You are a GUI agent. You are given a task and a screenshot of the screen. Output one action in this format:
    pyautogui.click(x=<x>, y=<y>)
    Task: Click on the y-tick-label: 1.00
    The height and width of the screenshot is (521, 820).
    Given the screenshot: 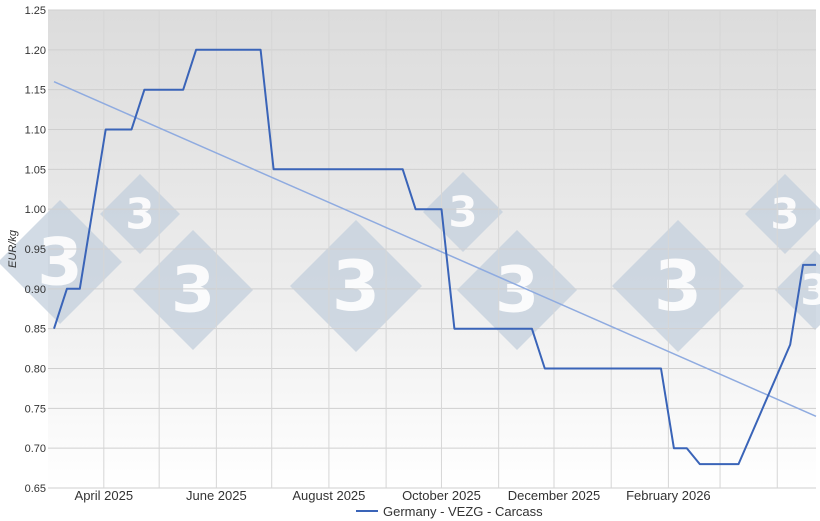 What is the action you would take?
    pyautogui.click(x=35, y=210)
    